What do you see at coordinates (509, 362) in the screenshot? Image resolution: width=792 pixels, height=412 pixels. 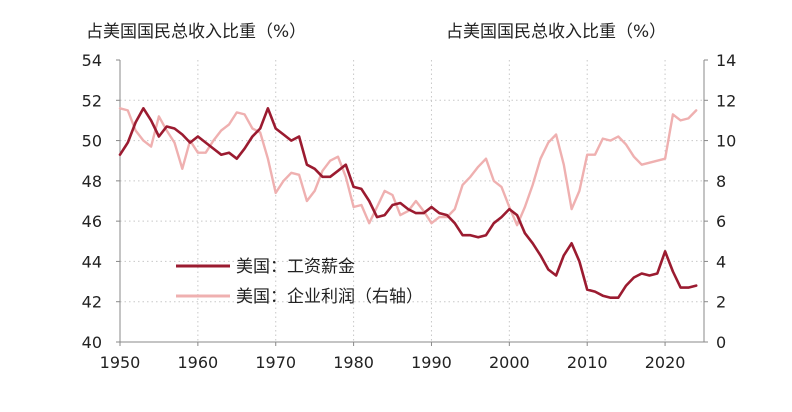 I see `x-tick-label: 2000` at bounding box center [509, 362].